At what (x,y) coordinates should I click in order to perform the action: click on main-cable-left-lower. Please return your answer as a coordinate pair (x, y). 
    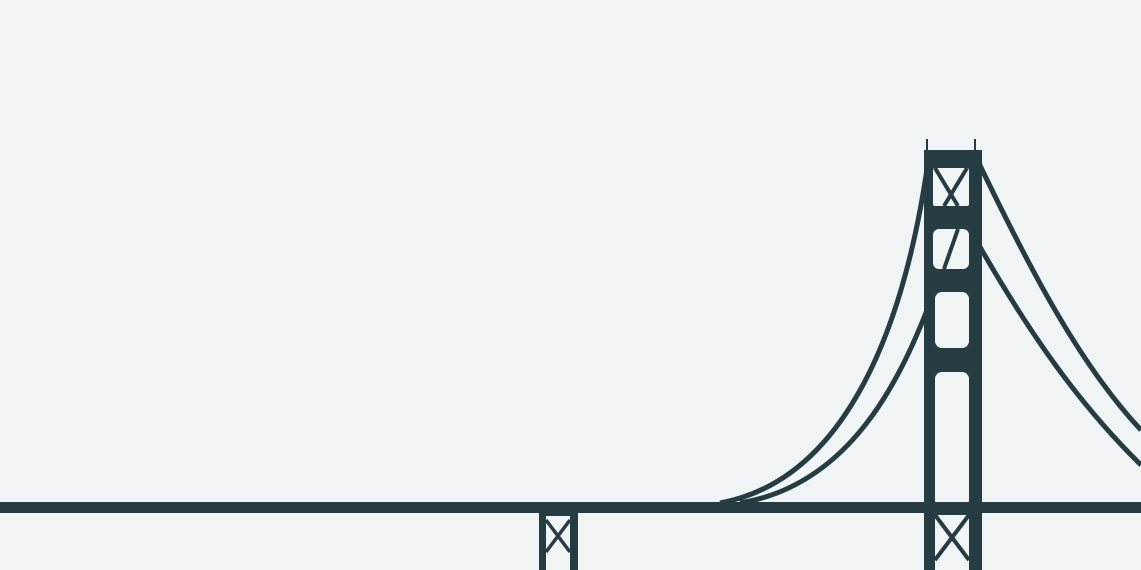
    Looking at the image, I should click on (835, 405).